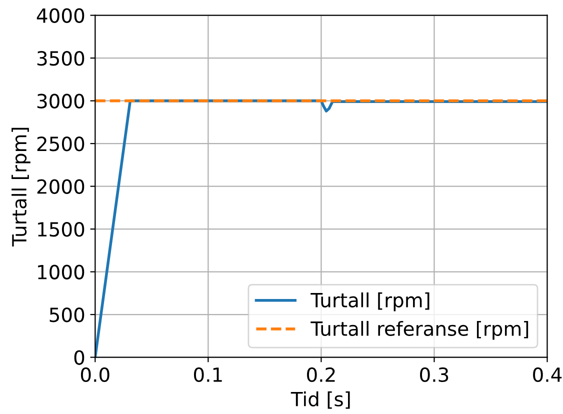 The width and height of the screenshot is (563, 414). I want to click on y-tick-label: 3500, so click(60, 58).